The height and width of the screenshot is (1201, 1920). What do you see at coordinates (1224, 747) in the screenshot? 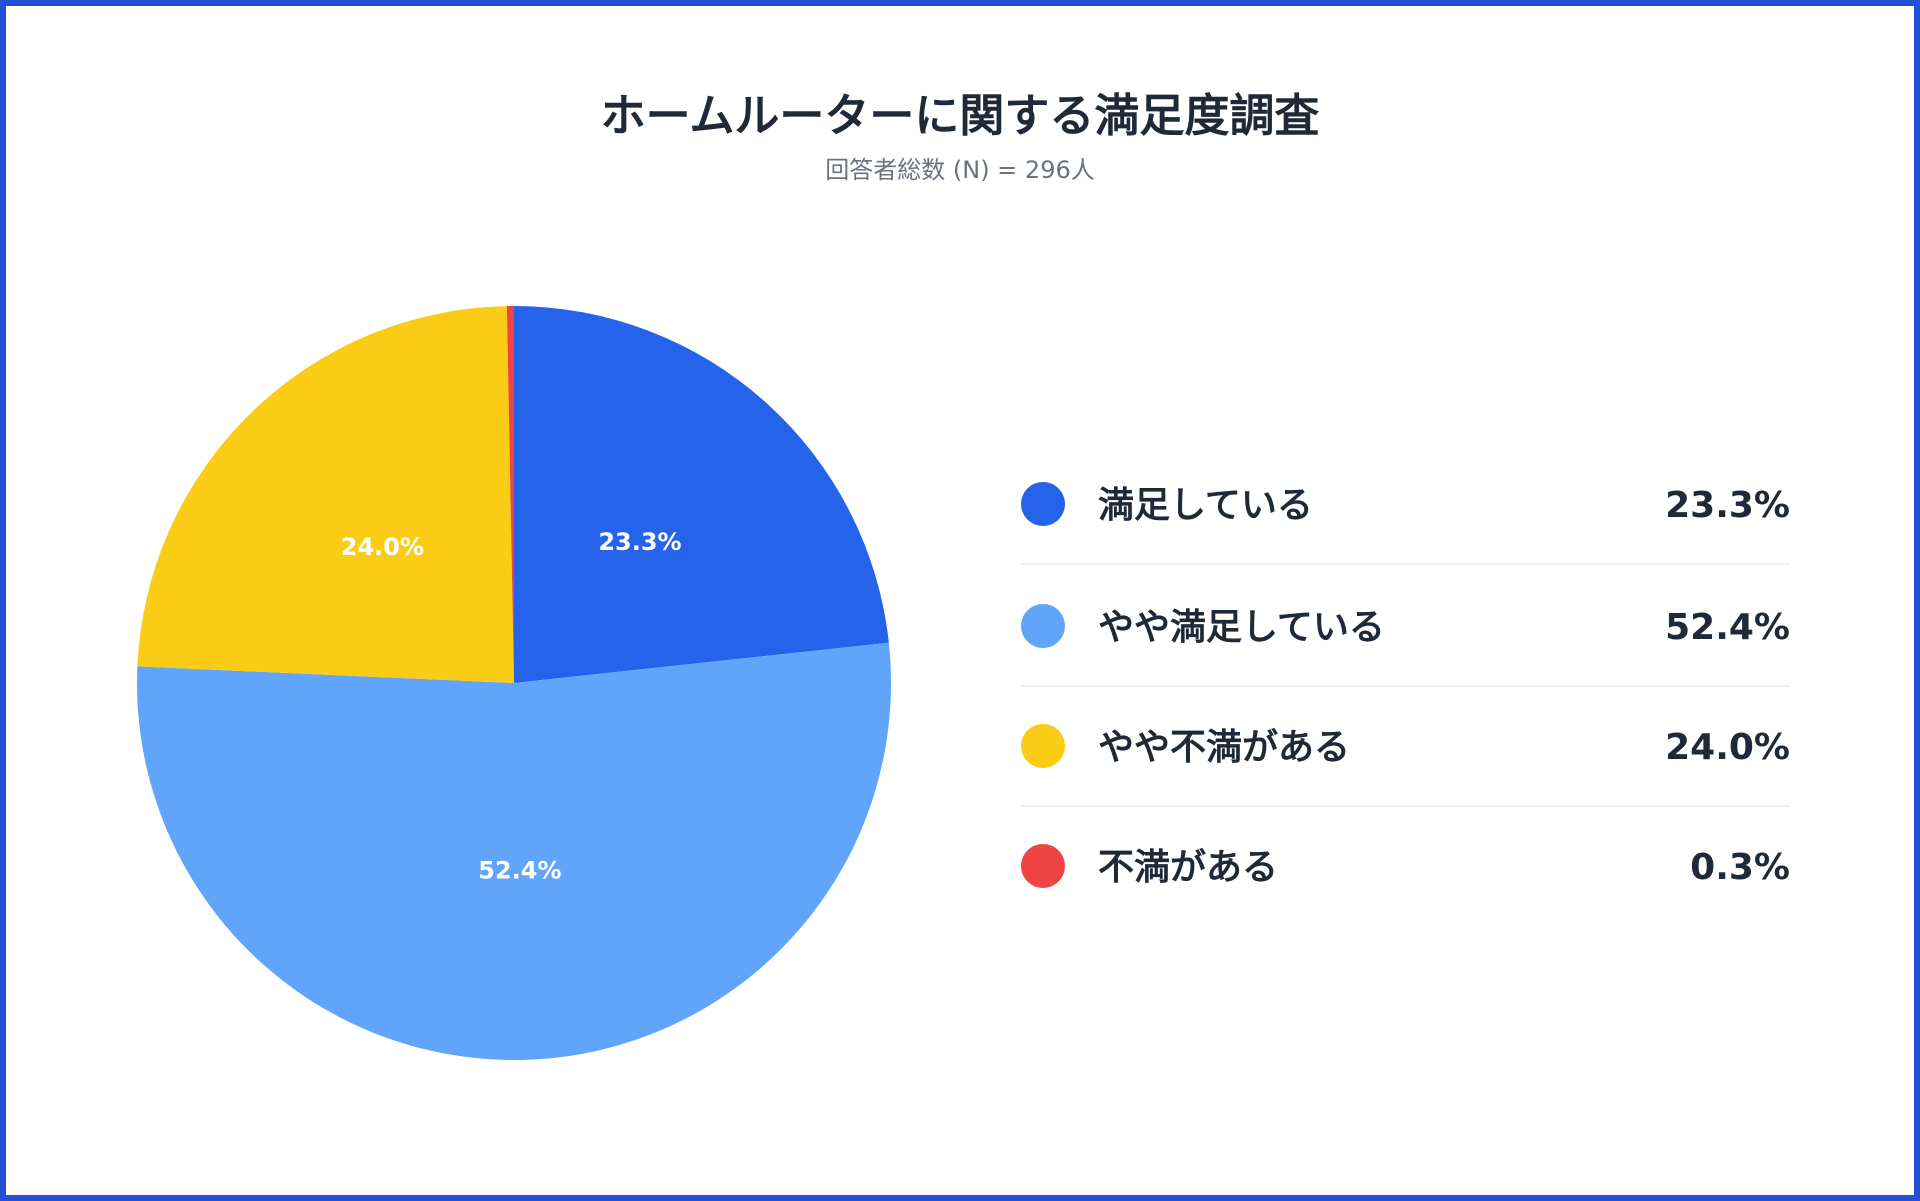
I see `legend-label: やや不満がある` at bounding box center [1224, 747].